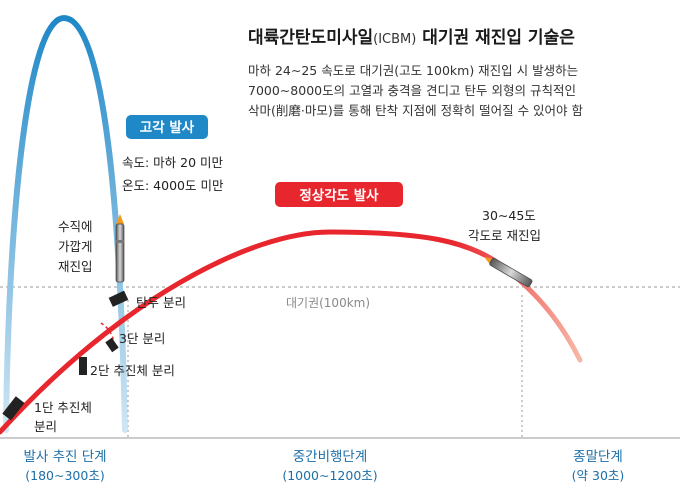 The image size is (680, 496). Describe the element at coordinates (598, 457) in the screenshot. I see `phase-terminal-name: 종말단계` at that location.